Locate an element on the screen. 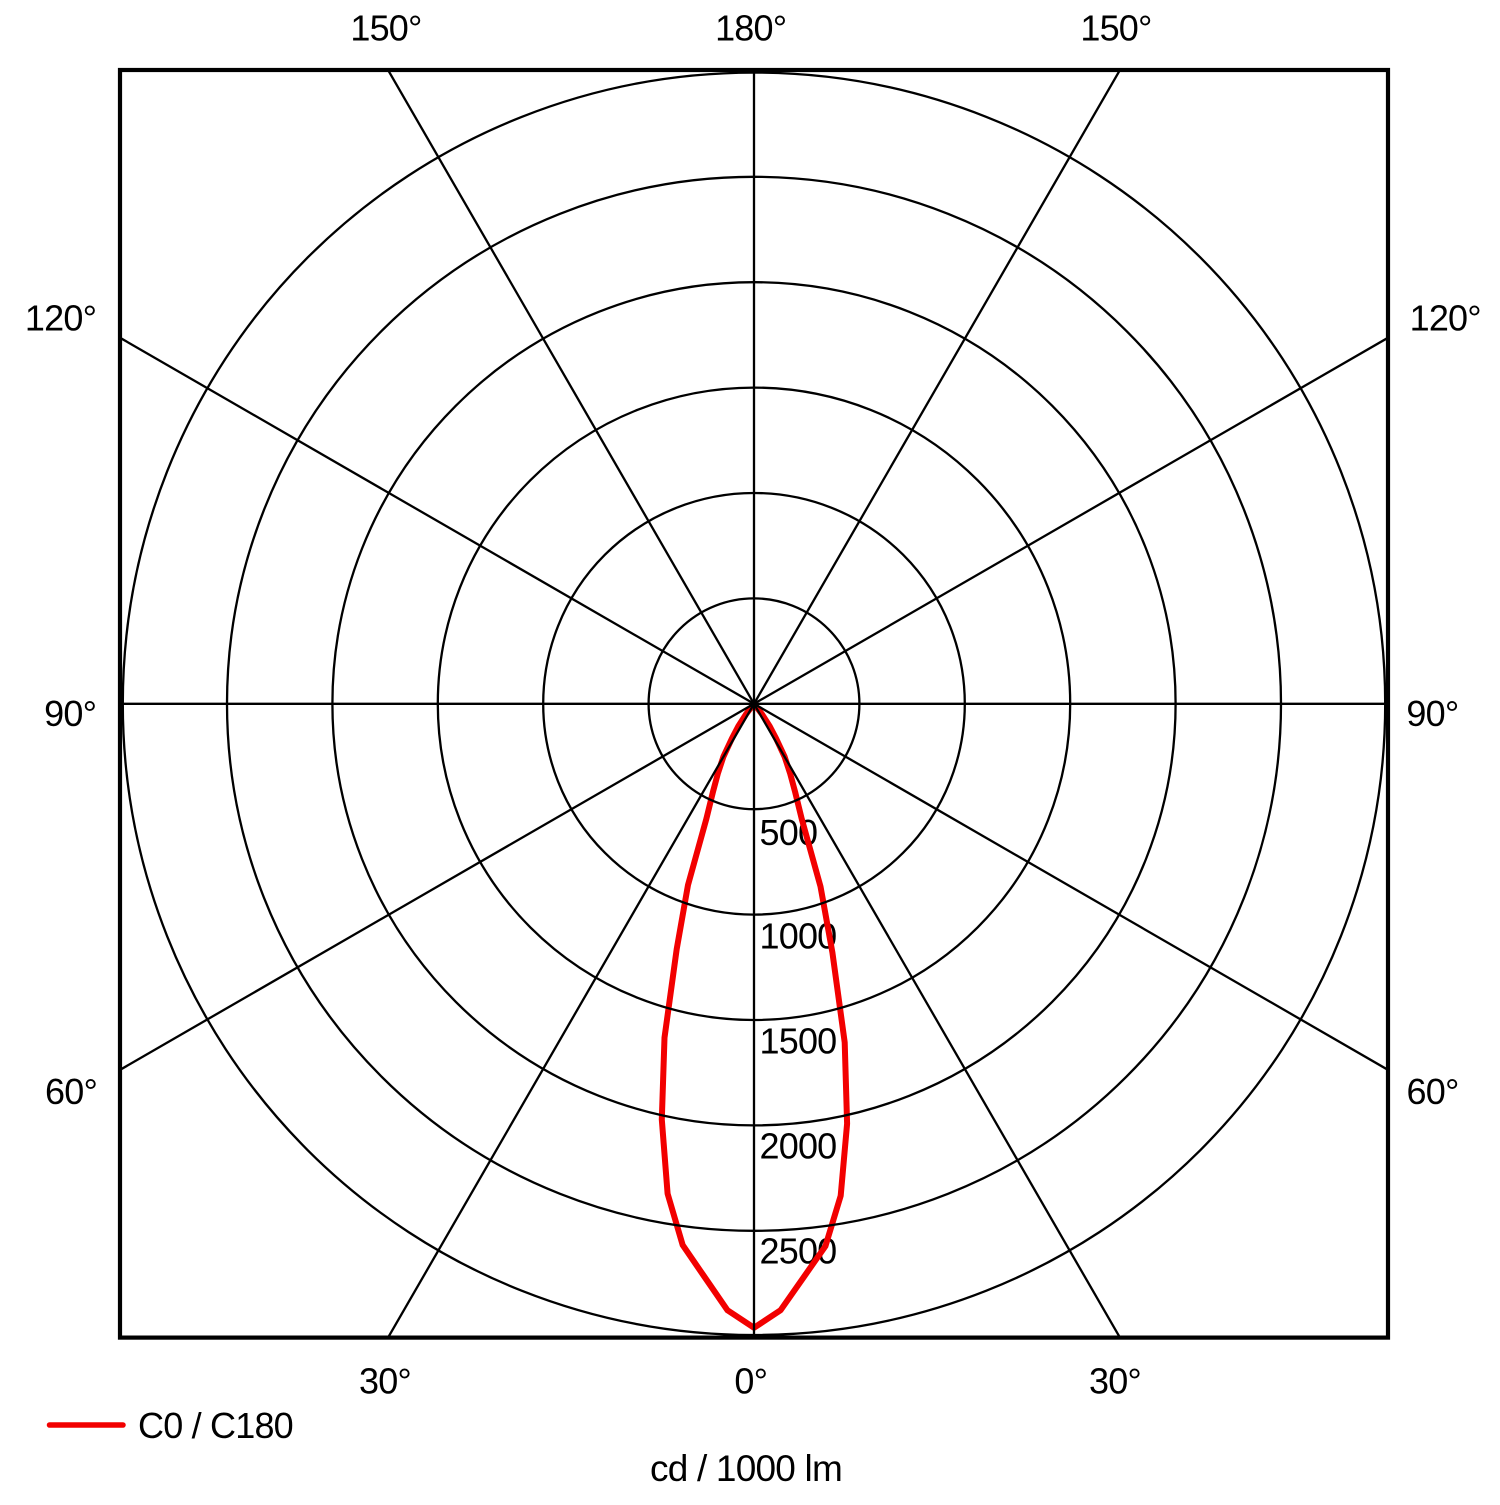 This screenshot has height=1505, width=1500. svg-text: 2000 is located at coordinates (798, 1145).